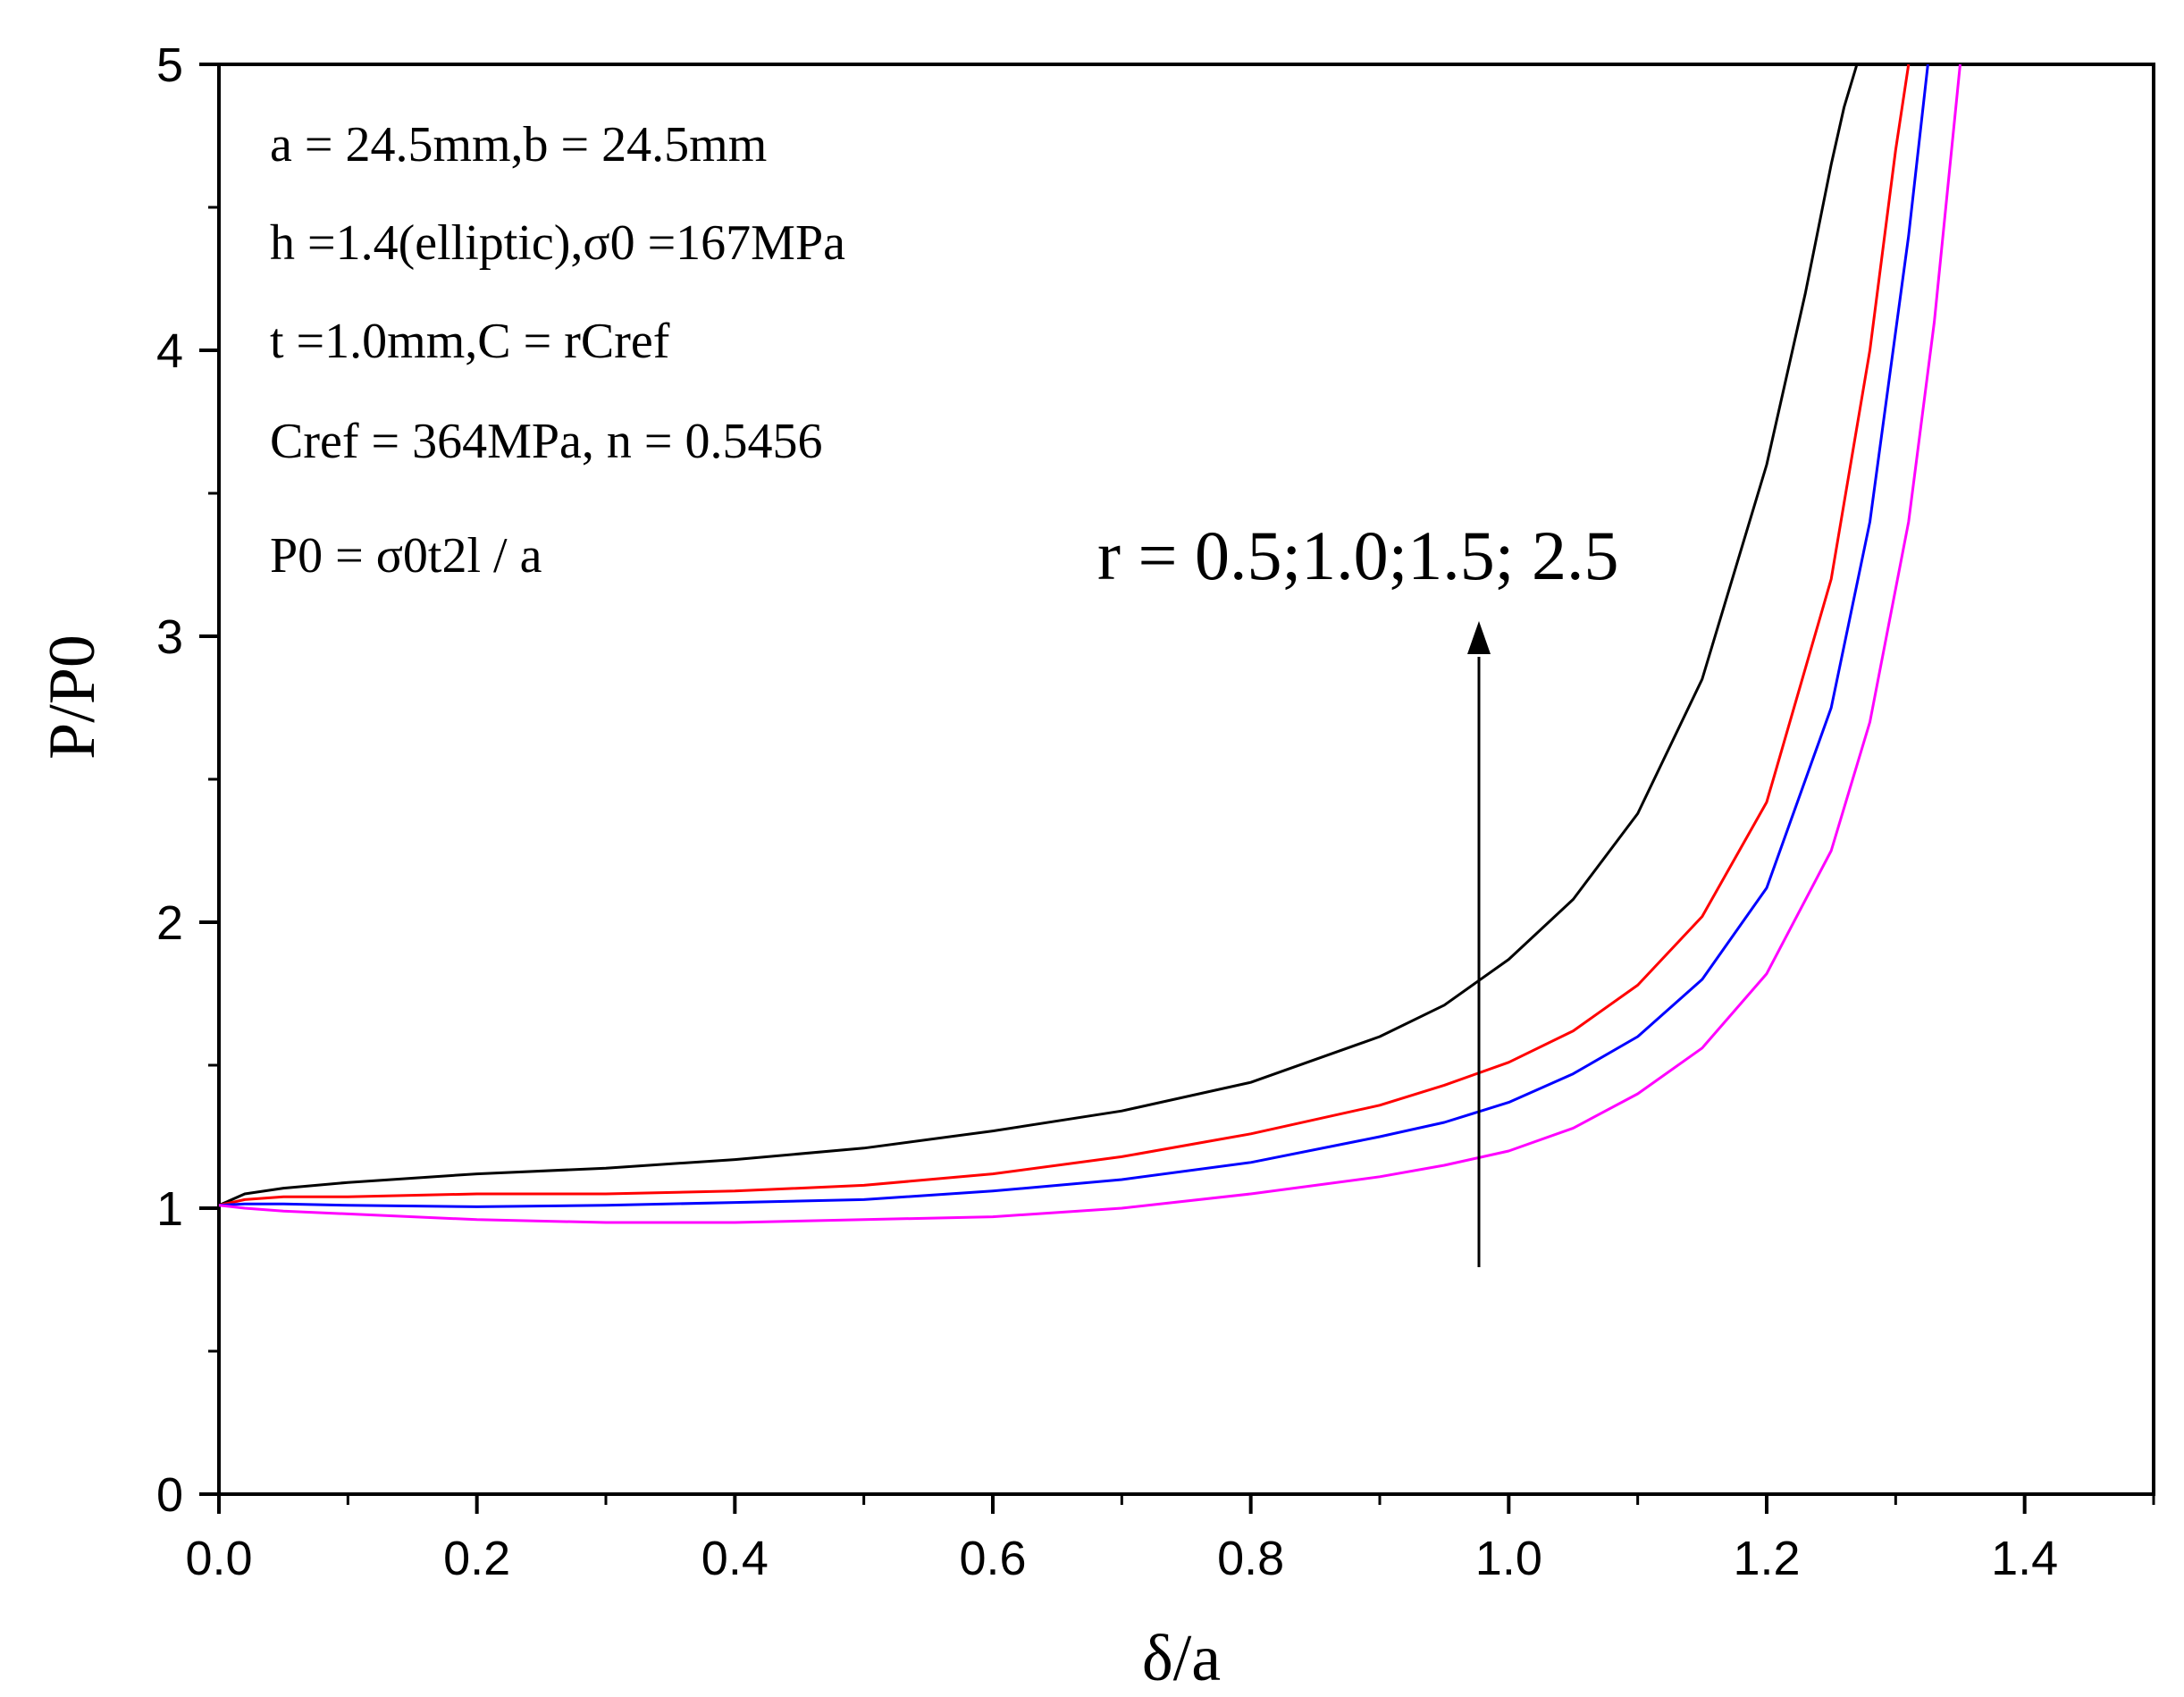  I want to click on arrow-label: r = 0.5;1.0;1.5; 2.5, so click(1357, 556).